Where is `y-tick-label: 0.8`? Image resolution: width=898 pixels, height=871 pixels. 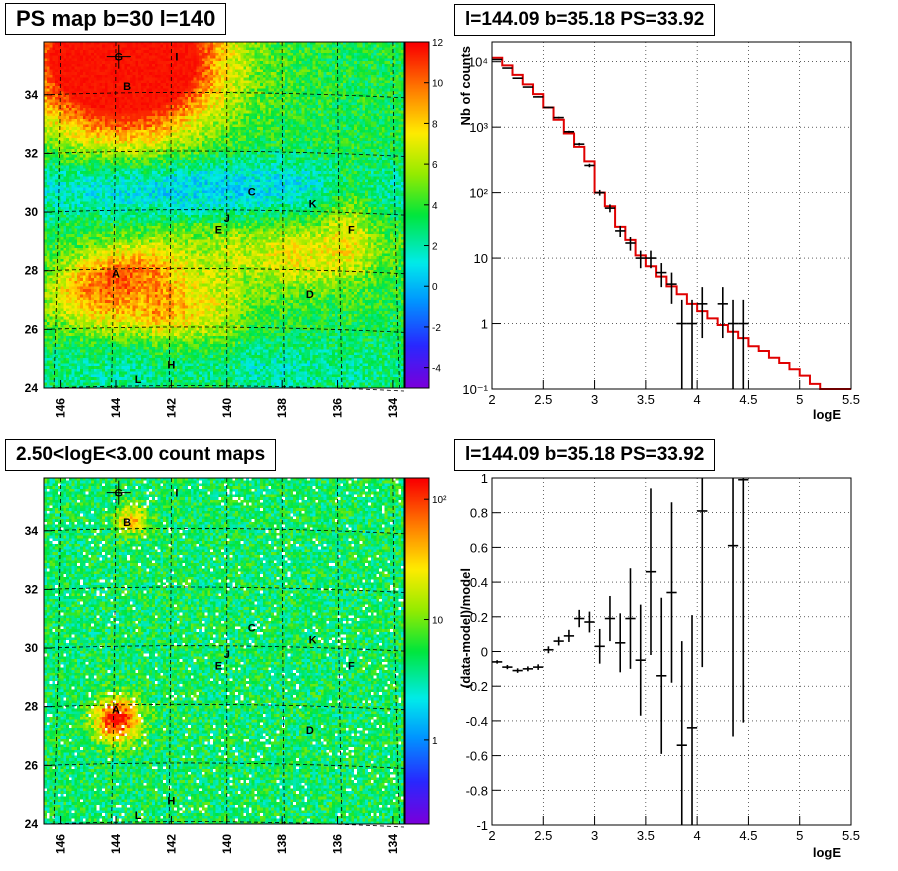
y-tick-label: 0.8 is located at coordinates (479, 513).